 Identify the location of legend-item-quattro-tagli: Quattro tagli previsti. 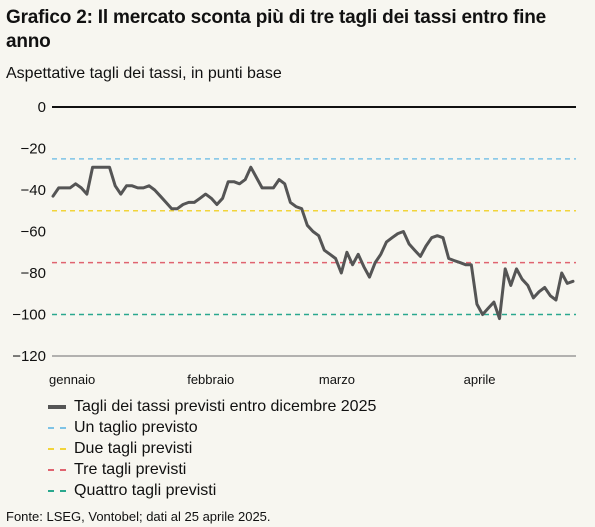
(212, 490).